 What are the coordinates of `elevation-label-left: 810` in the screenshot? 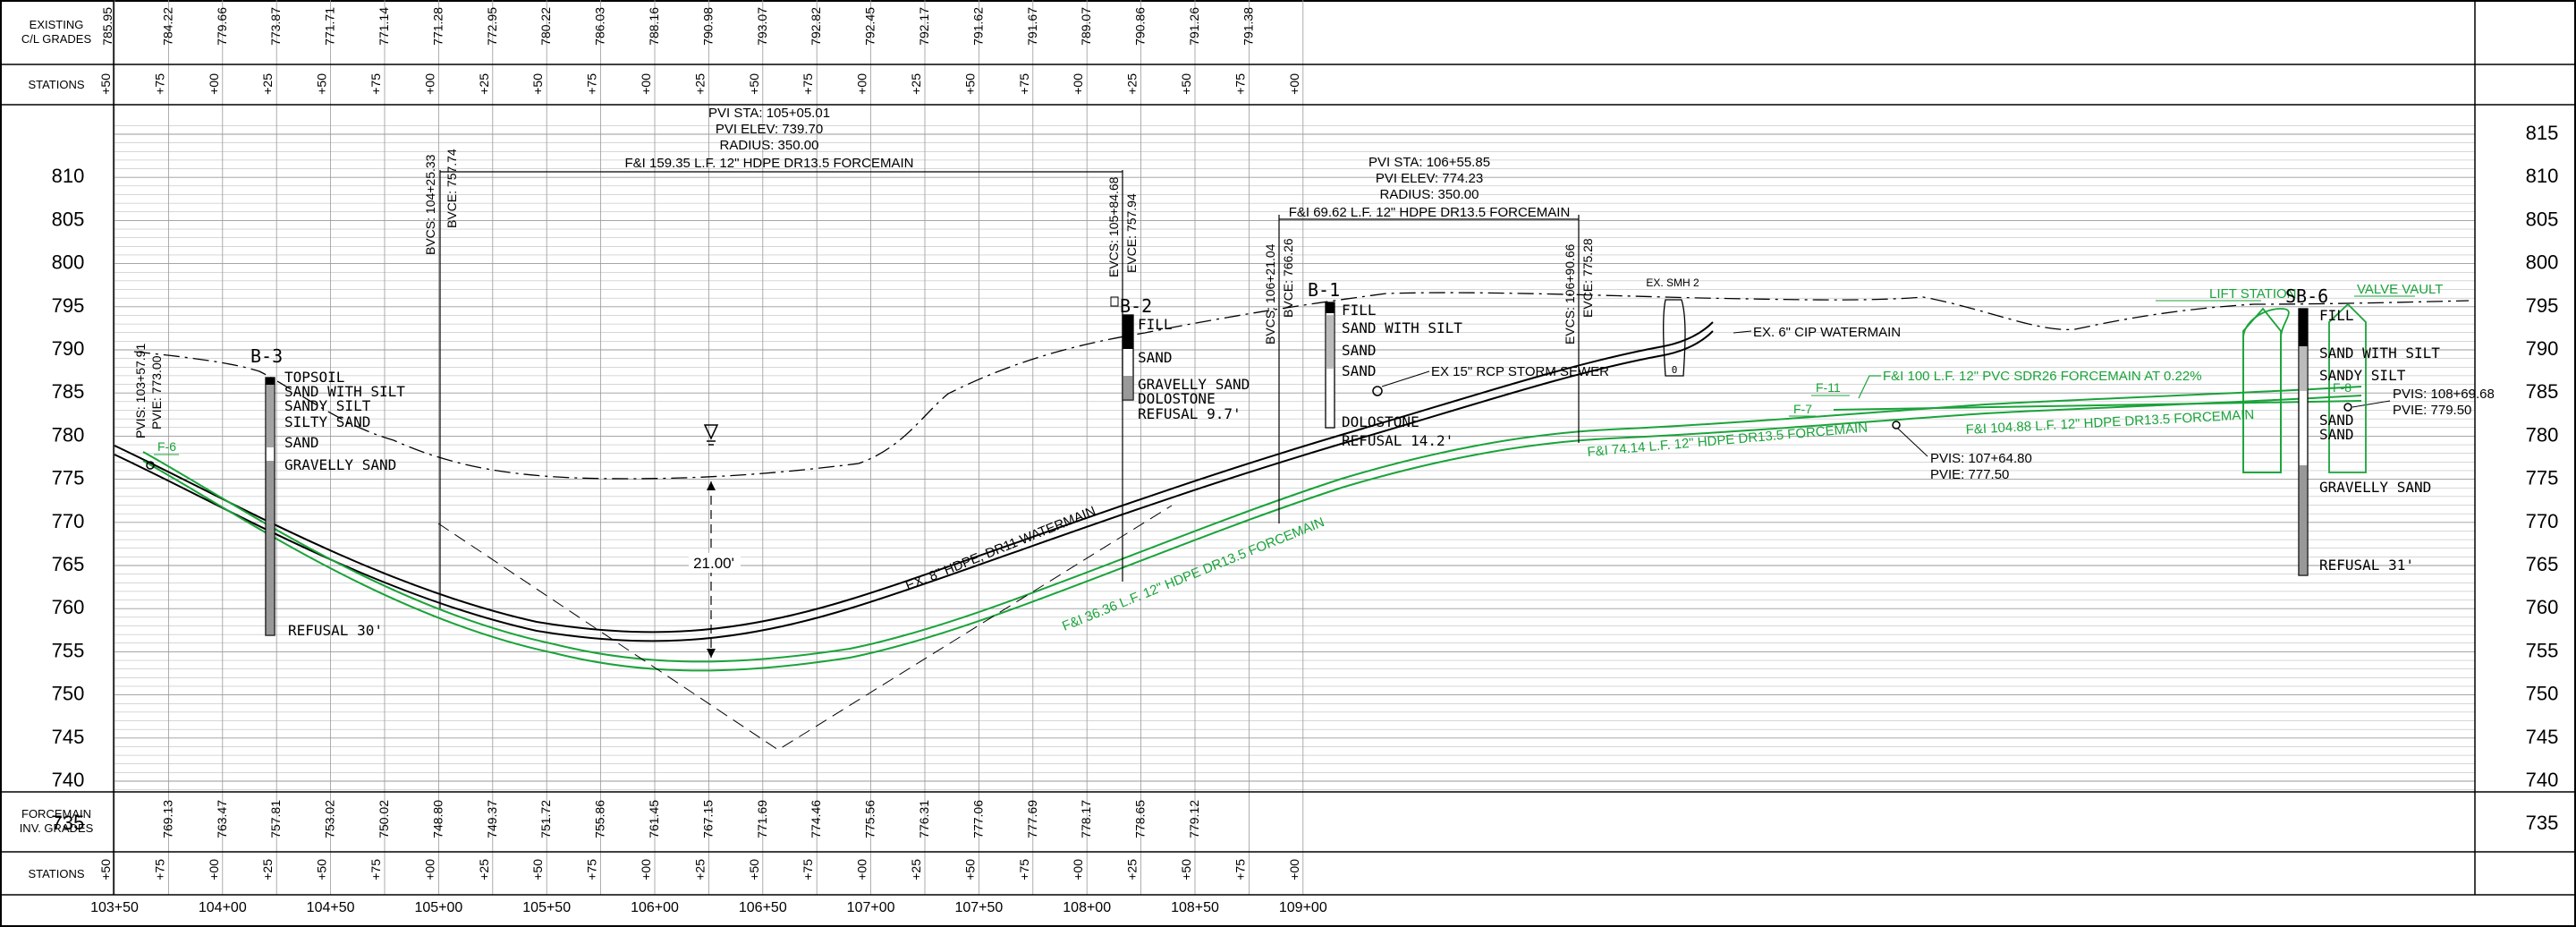 It's located at (68, 176).